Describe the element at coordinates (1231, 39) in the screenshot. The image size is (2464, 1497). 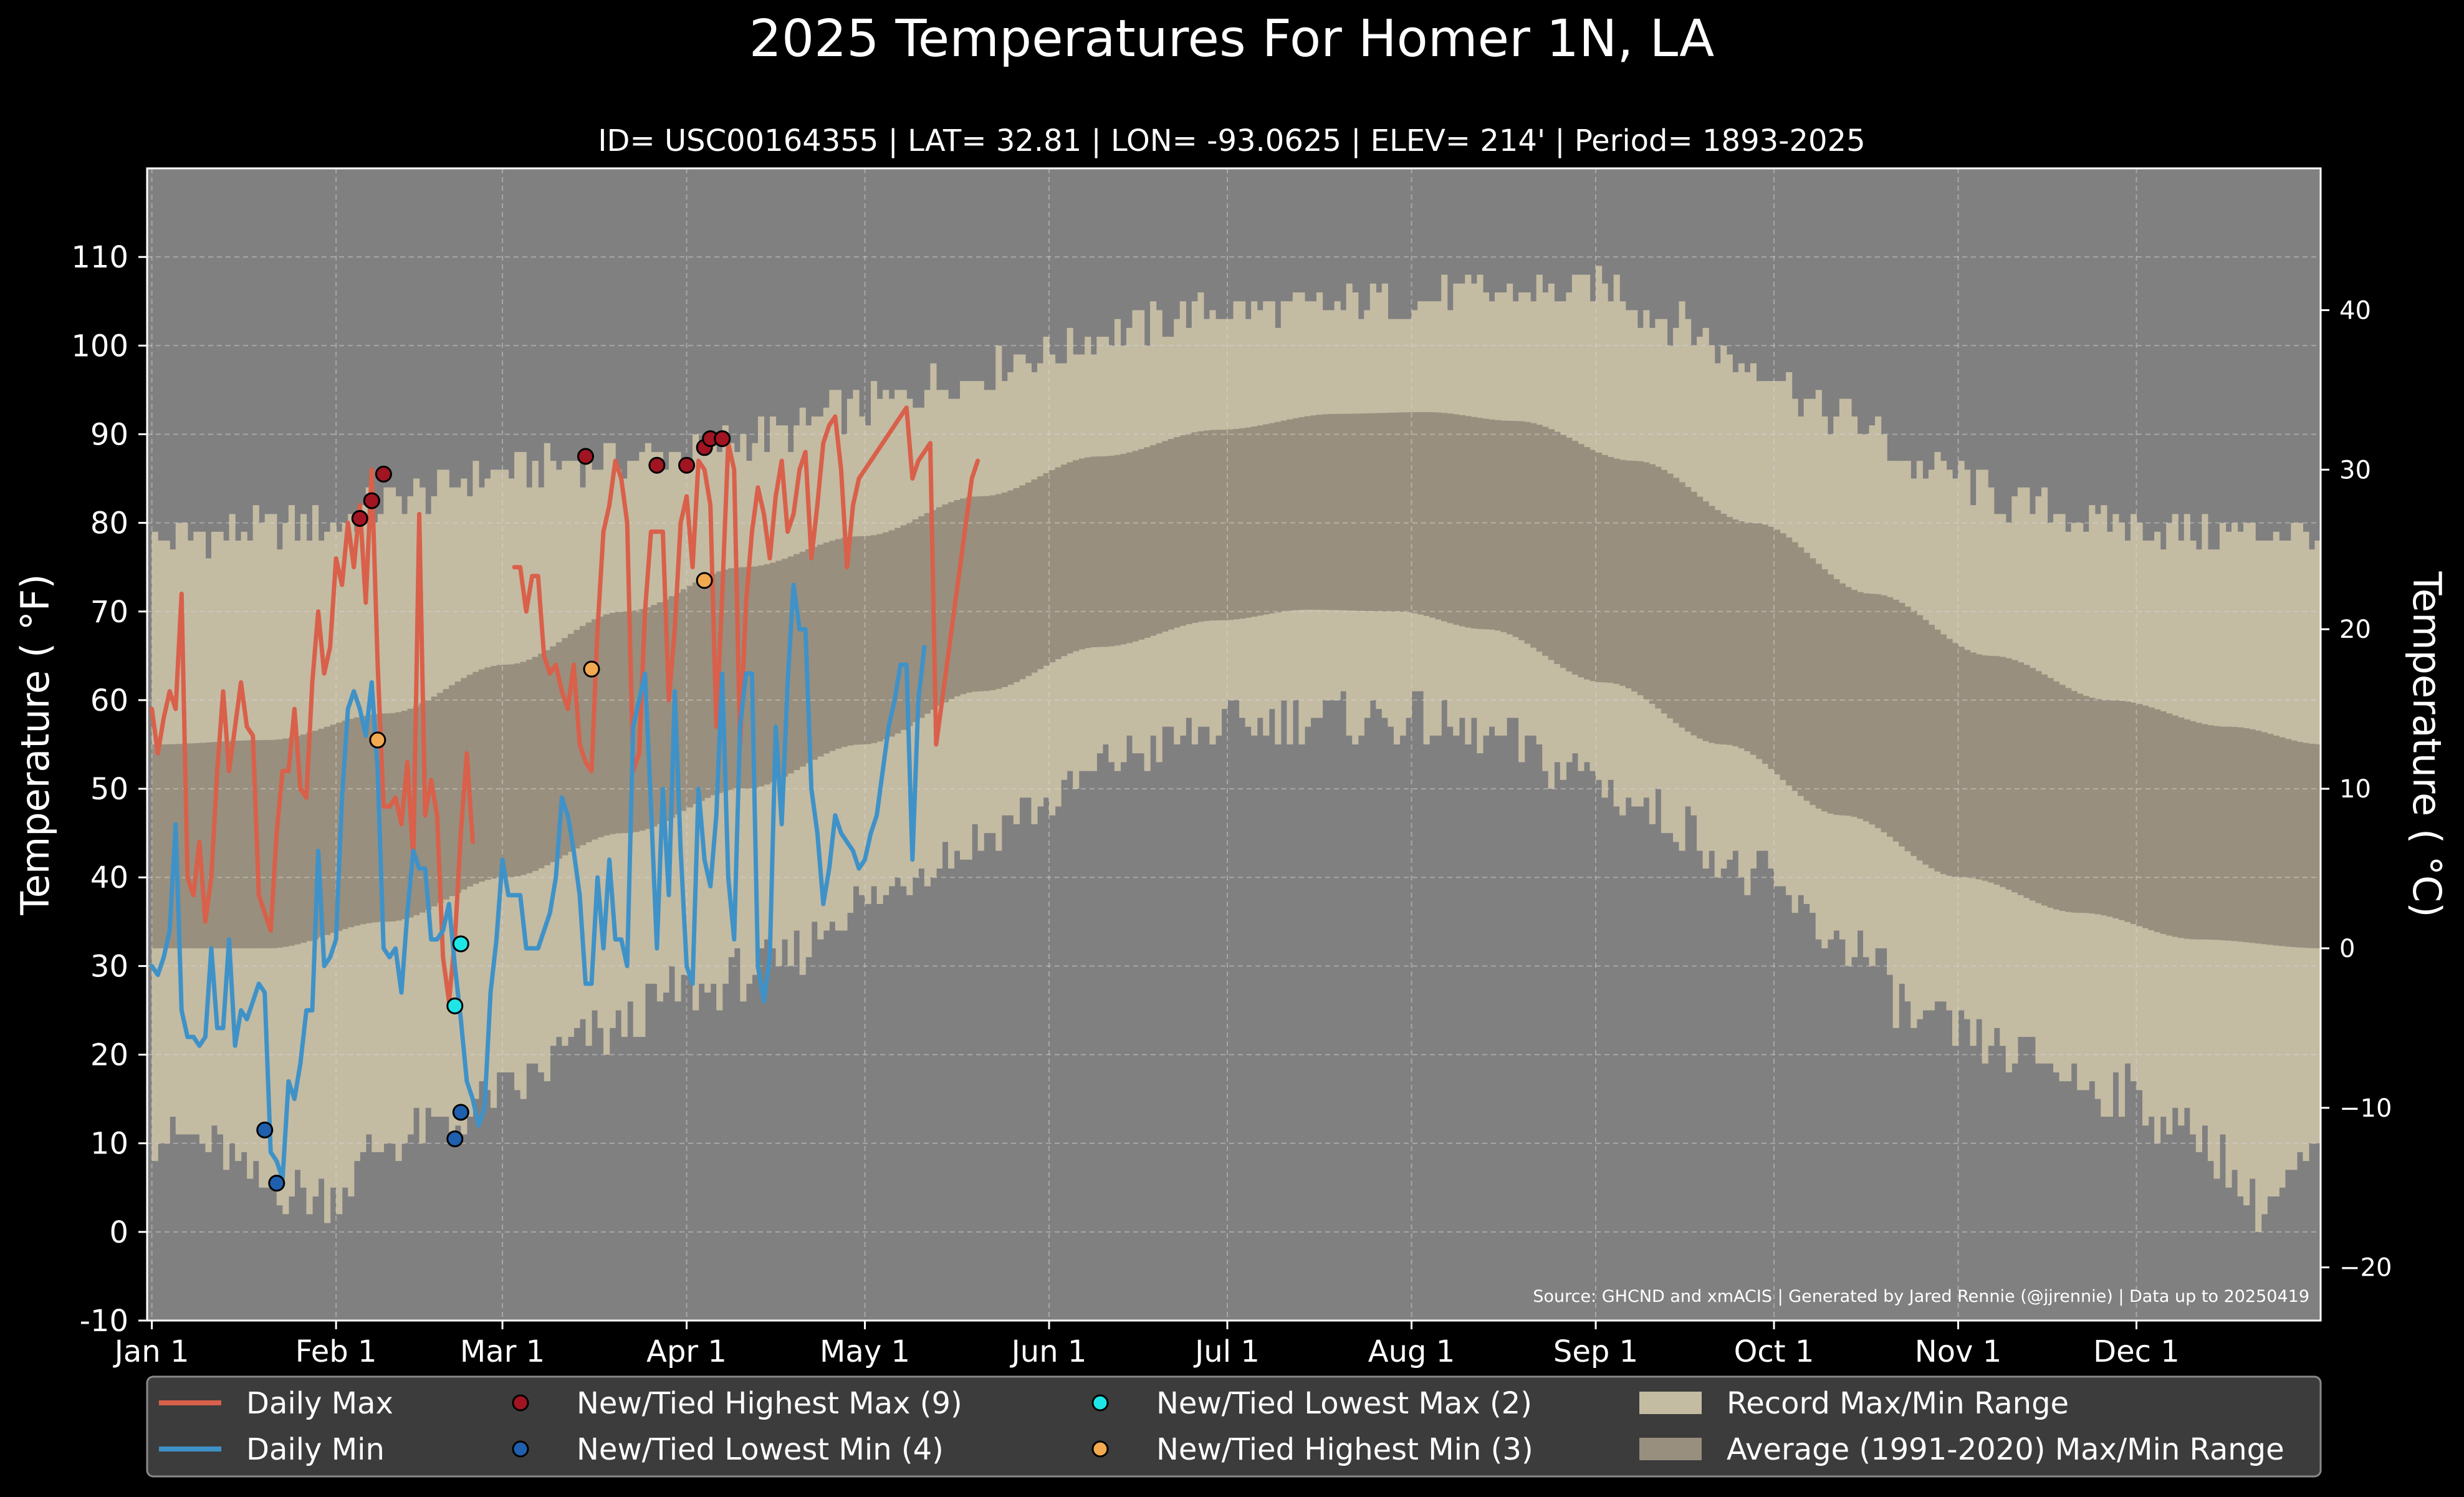
I see `chart-title: 2025 Temperatures For Homer 1N, LA` at that location.